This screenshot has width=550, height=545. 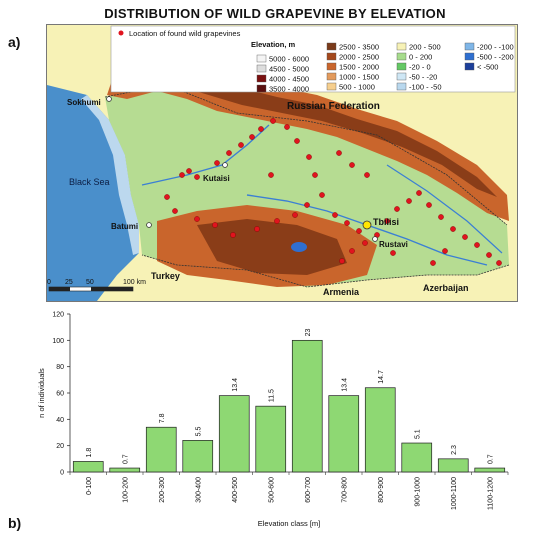 I want to click on legend-point-label: Location of found wild grapevines, so click(x=185, y=33).